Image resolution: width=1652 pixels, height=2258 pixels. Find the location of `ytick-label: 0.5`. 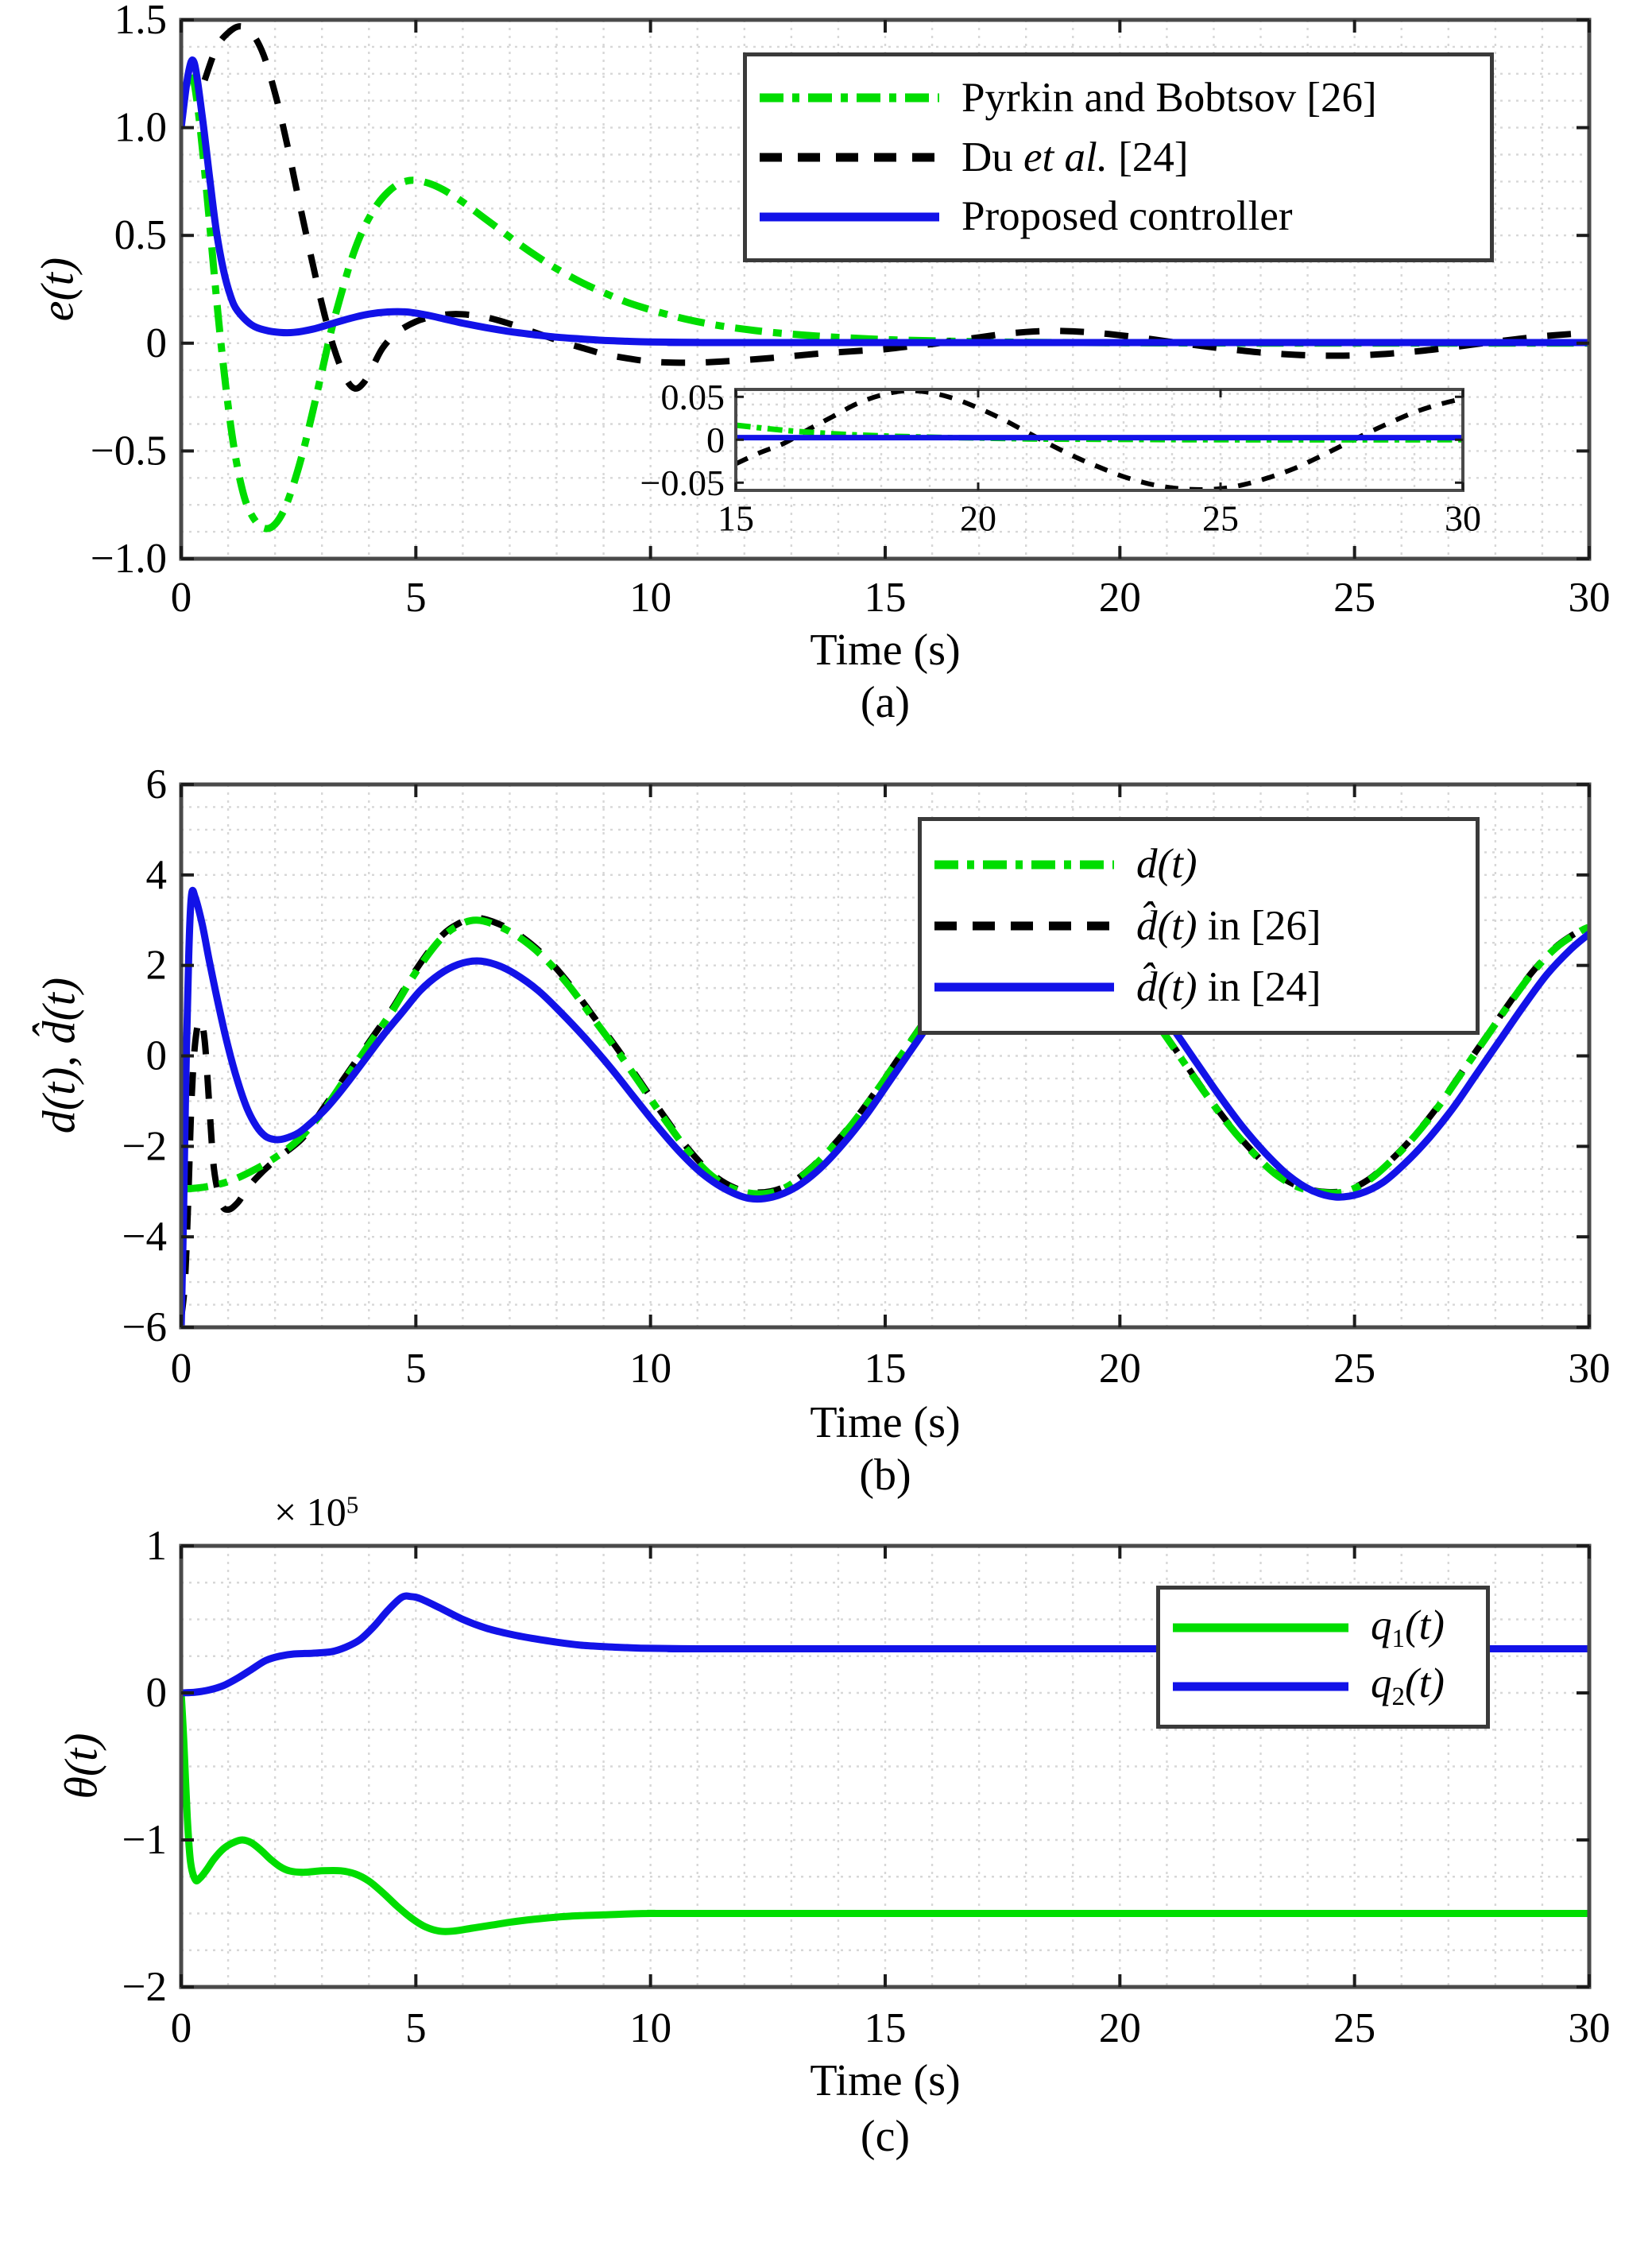

ytick-label: 0.5 is located at coordinates (141, 235).